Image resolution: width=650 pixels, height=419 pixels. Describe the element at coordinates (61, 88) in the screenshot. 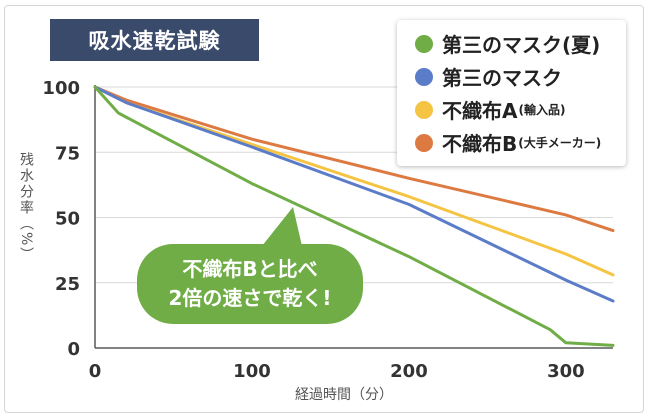

I see `y-tick-label: 100` at that location.